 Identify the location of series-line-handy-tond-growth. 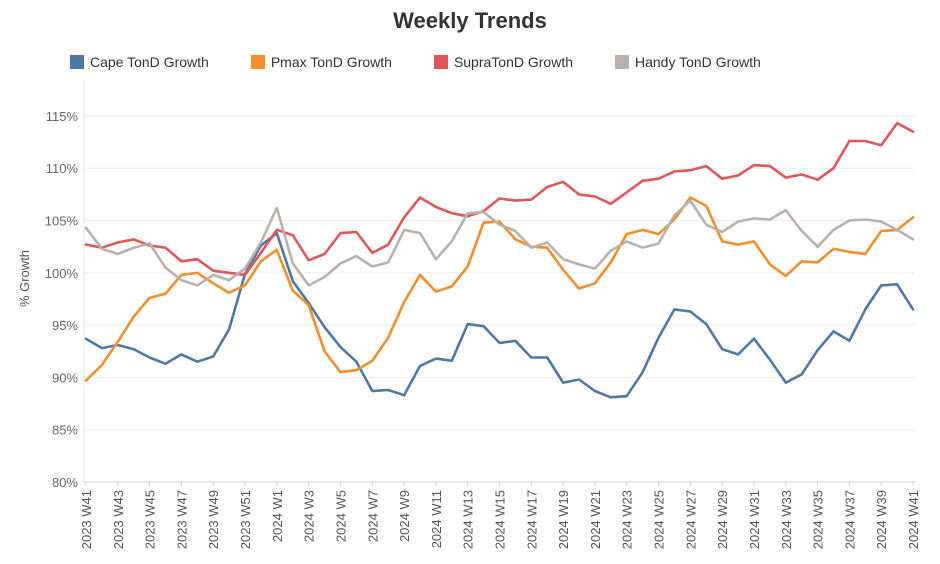
(499, 243).